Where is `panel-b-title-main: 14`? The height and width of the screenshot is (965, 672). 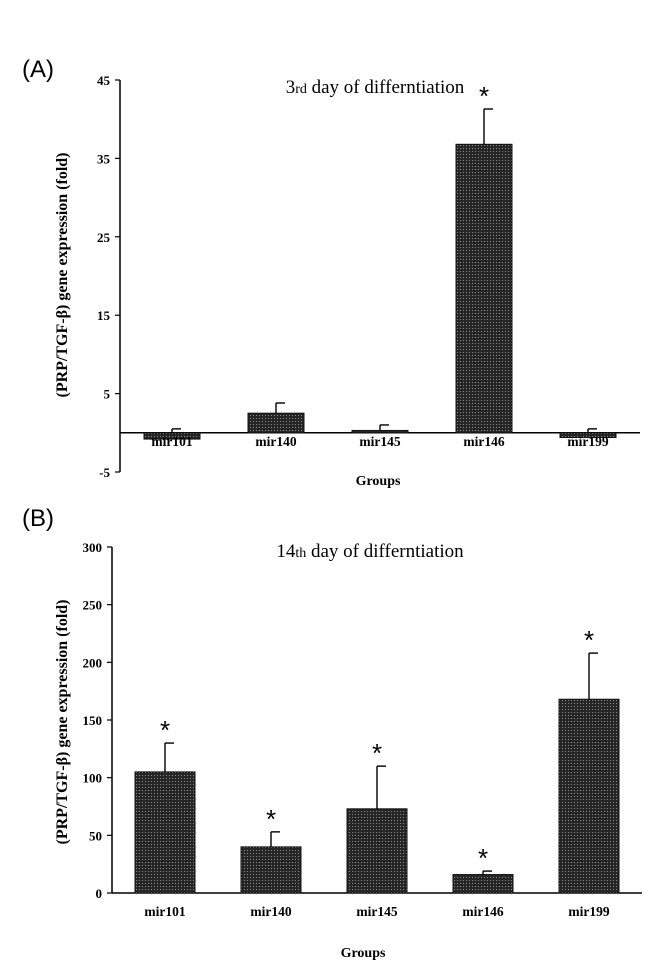
panel-b-title-main: 14 is located at coordinates (286, 551).